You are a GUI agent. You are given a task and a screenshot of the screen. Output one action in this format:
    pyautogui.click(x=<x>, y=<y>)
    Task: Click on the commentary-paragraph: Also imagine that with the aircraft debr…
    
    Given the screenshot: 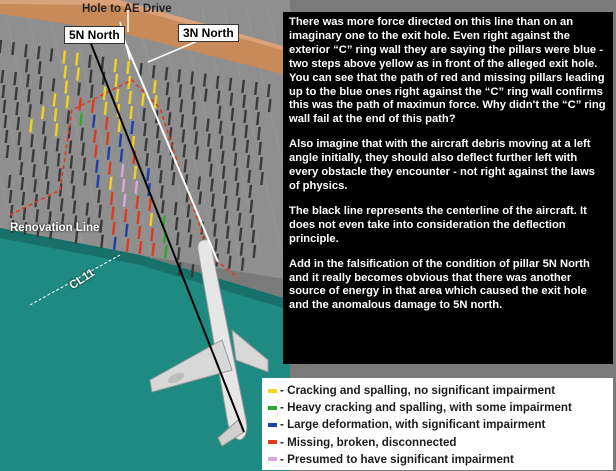 What is the action you would take?
    pyautogui.click(x=442, y=165)
    